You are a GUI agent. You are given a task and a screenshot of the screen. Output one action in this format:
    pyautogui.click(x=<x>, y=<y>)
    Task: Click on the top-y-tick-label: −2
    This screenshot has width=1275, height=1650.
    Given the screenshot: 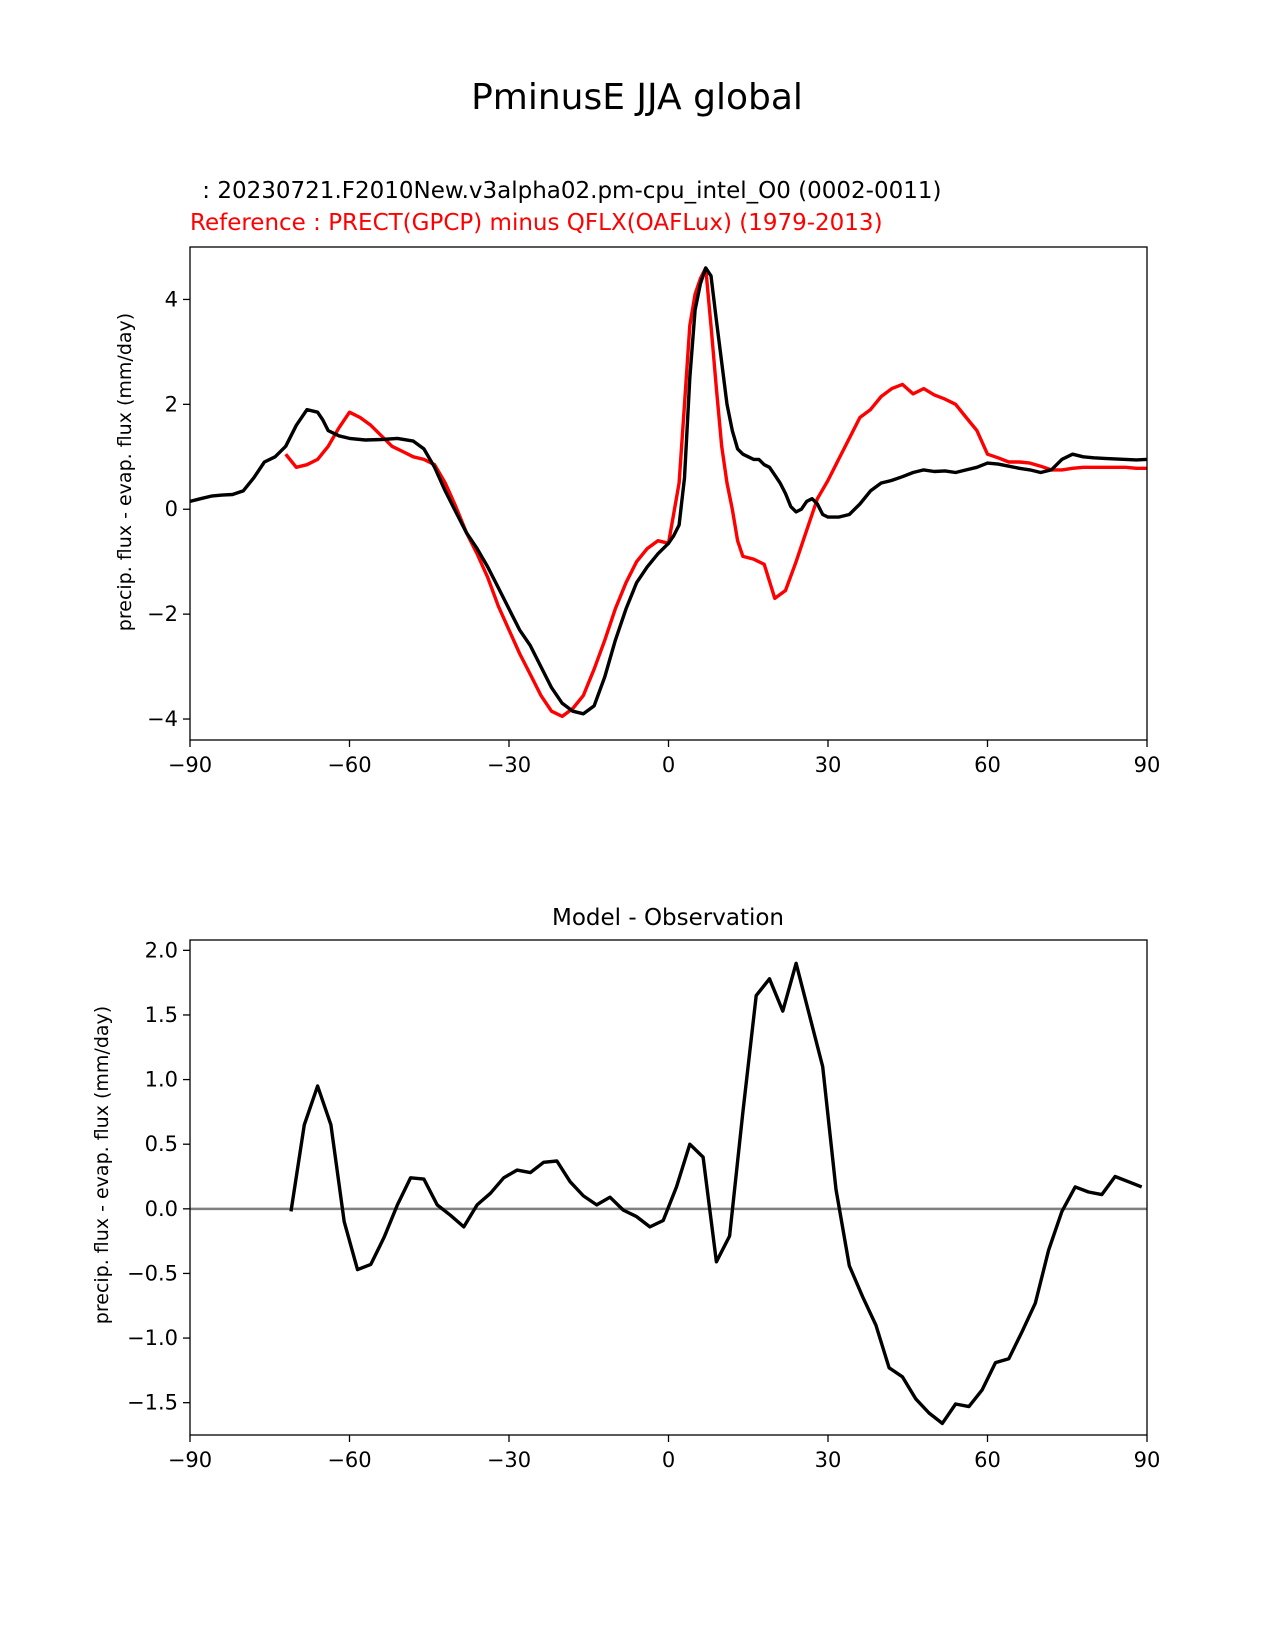 What is the action you would take?
    pyautogui.click(x=162, y=614)
    